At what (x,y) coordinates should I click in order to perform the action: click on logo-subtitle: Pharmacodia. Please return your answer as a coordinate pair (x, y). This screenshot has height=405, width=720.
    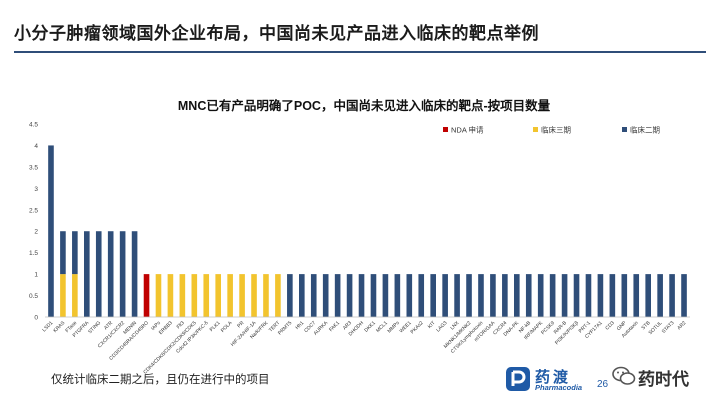
    Looking at the image, I should click on (559, 387).